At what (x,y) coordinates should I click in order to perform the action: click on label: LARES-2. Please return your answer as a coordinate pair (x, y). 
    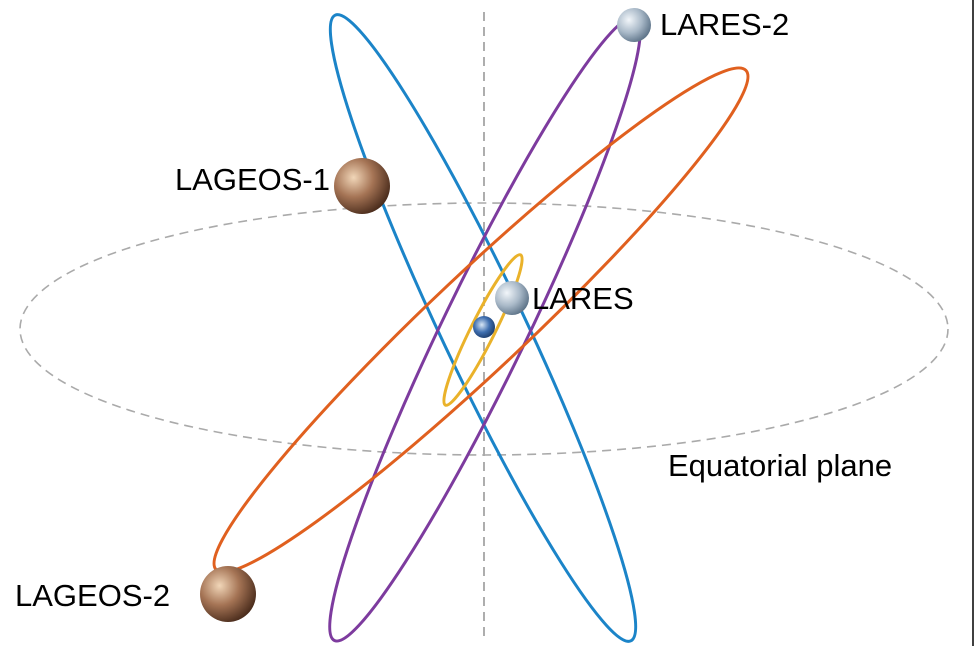
    Looking at the image, I should click on (724, 24).